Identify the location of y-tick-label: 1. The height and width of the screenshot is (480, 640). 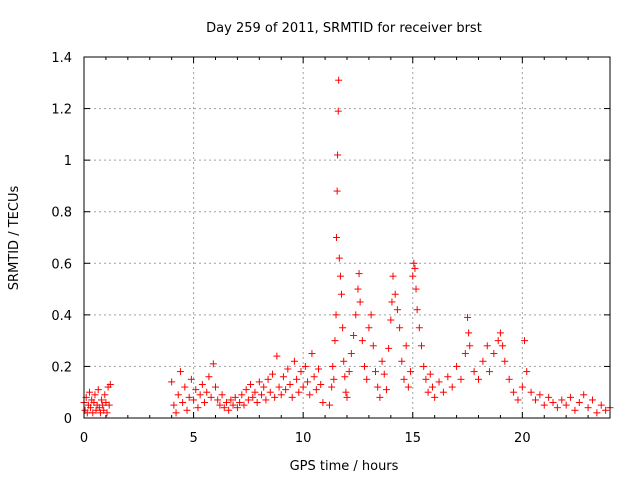
(68, 161).